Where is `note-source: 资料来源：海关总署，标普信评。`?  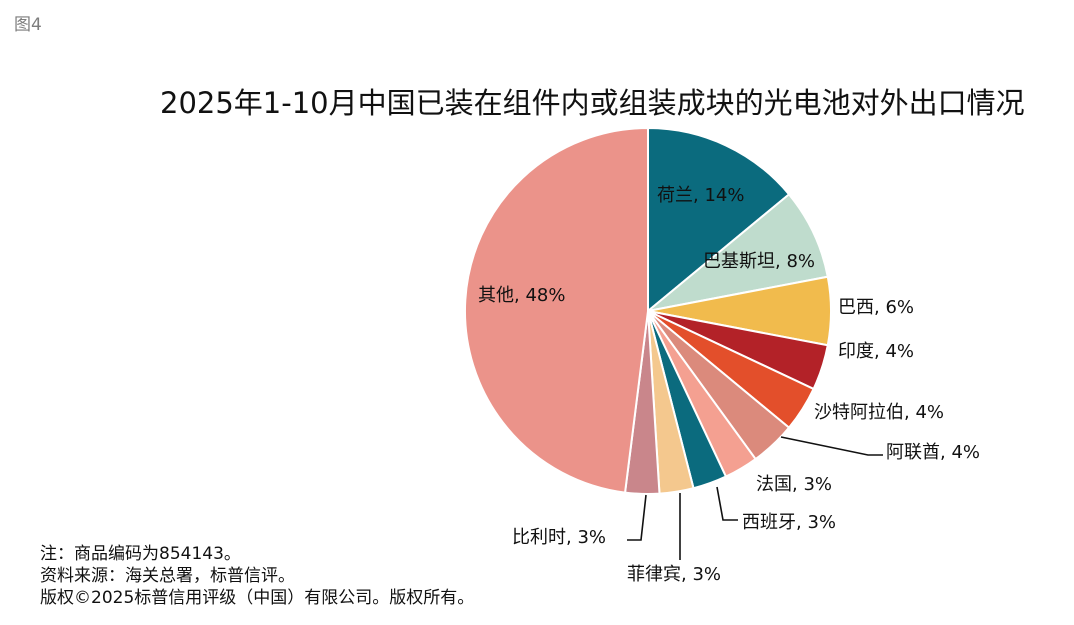 note-source: 资料来源：海关总署，标普信评。 is located at coordinates (167, 576).